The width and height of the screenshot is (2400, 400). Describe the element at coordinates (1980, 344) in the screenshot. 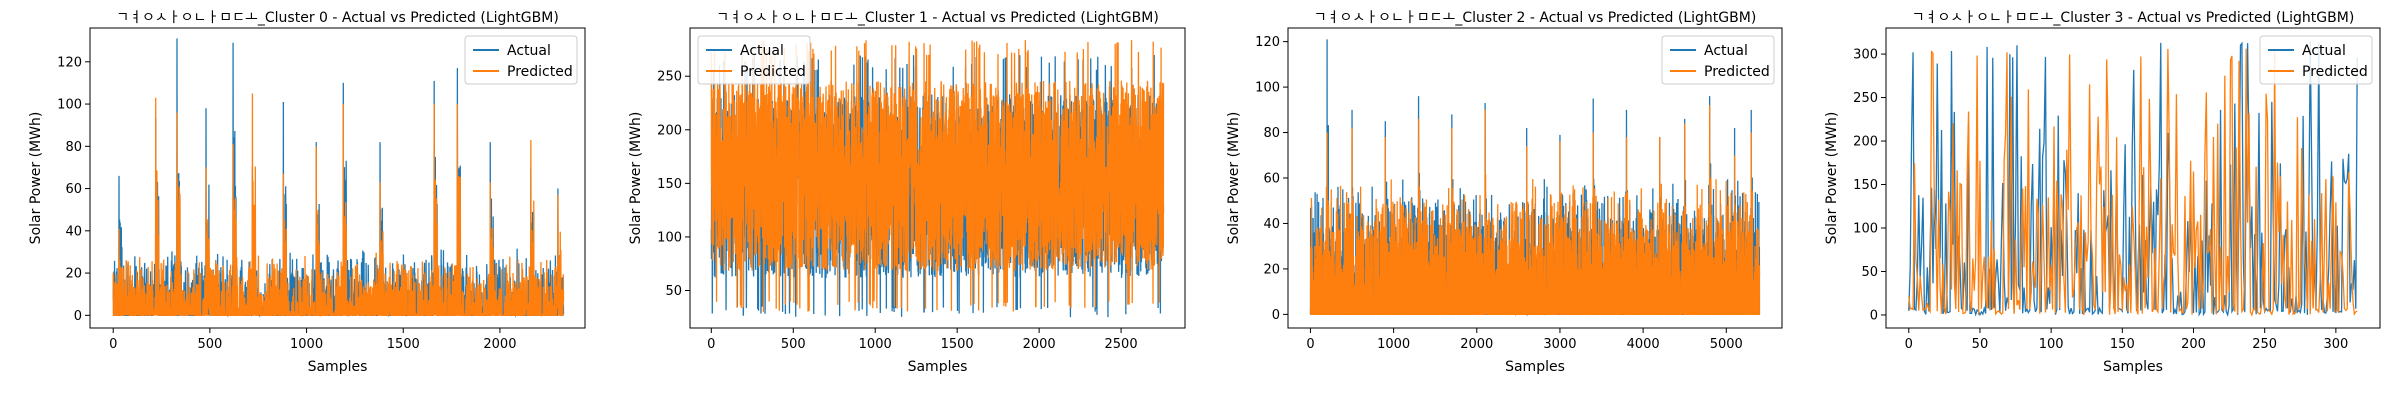

I see `x-tick-label: 50` at that location.